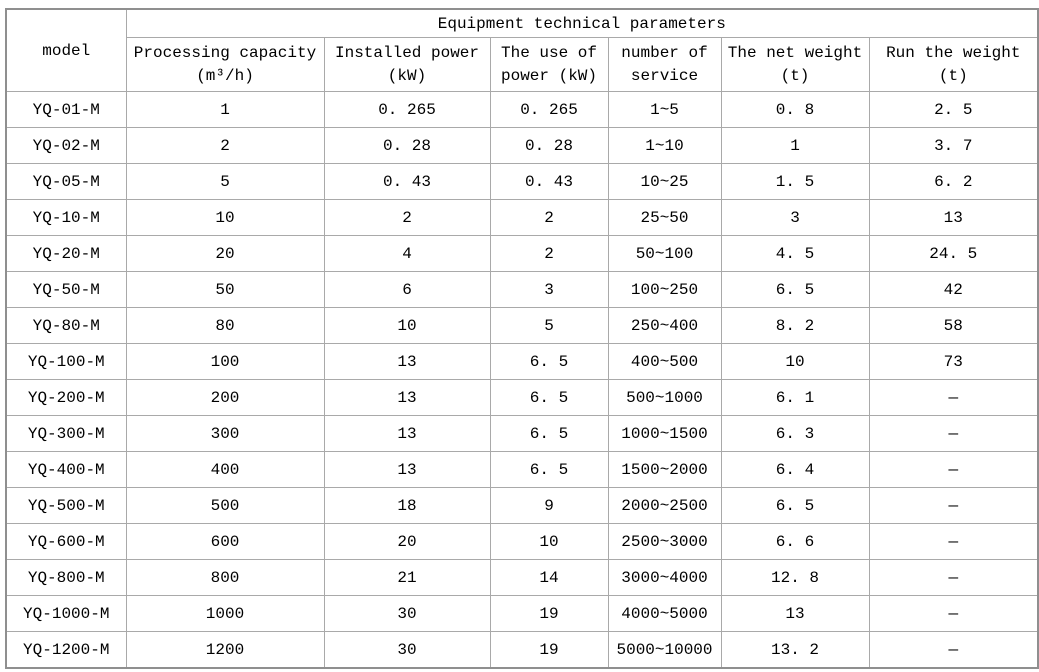  What do you see at coordinates (407, 505) in the screenshot?
I see `cell-installed-power: 18` at bounding box center [407, 505].